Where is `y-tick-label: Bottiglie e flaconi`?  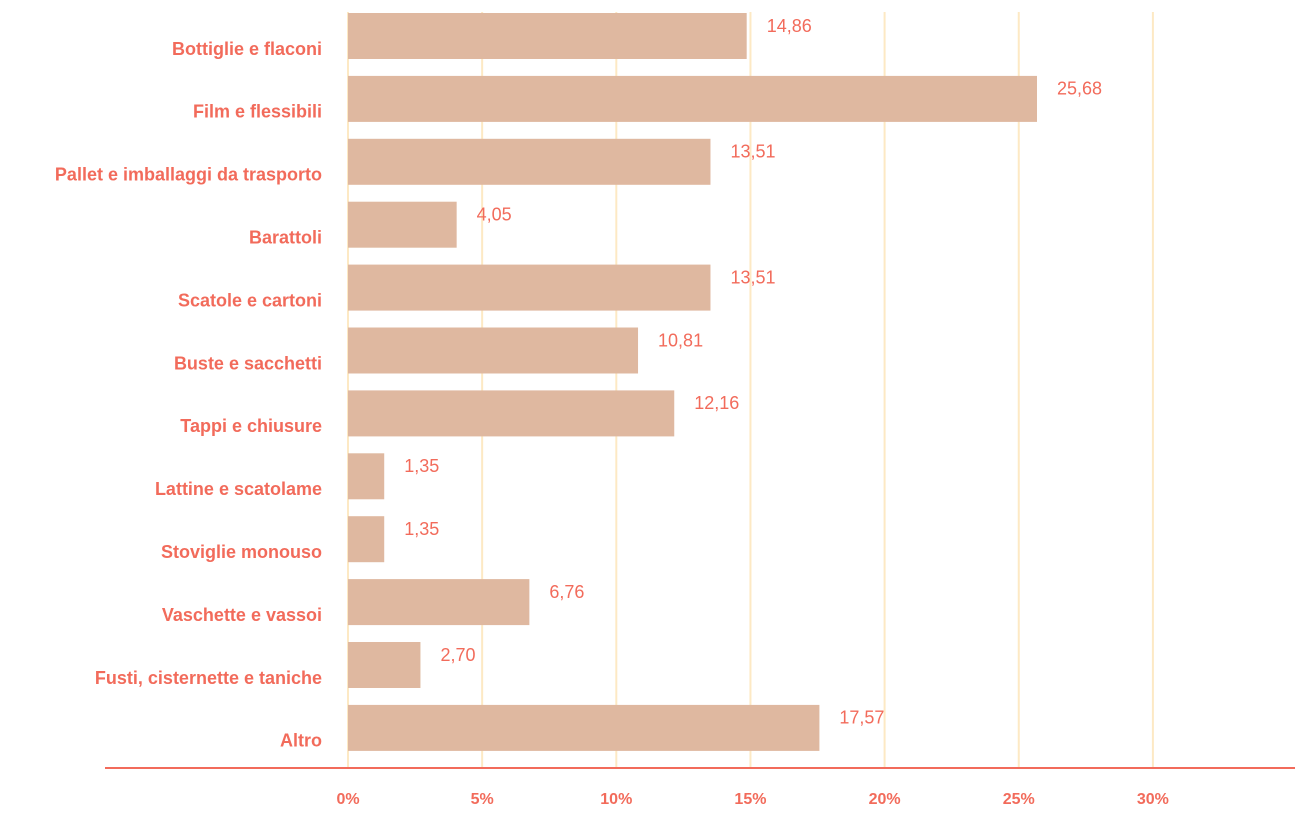
y-tick-label: Bottiglie e flaconi is located at coordinates (247, 49).